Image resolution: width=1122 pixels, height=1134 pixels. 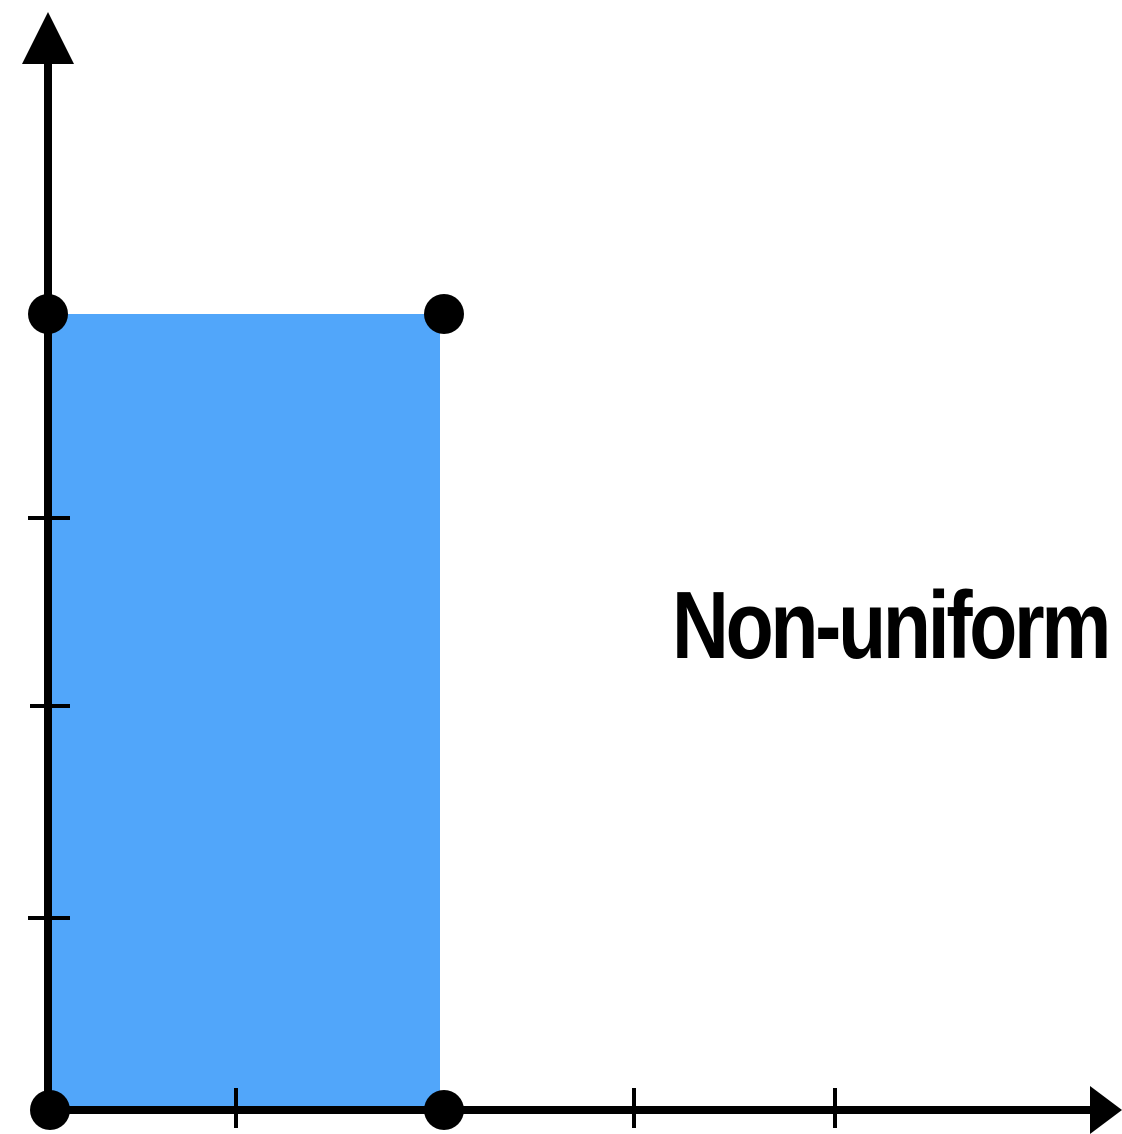 I want to click on vertex-top-left, so click(x=48, y=314).